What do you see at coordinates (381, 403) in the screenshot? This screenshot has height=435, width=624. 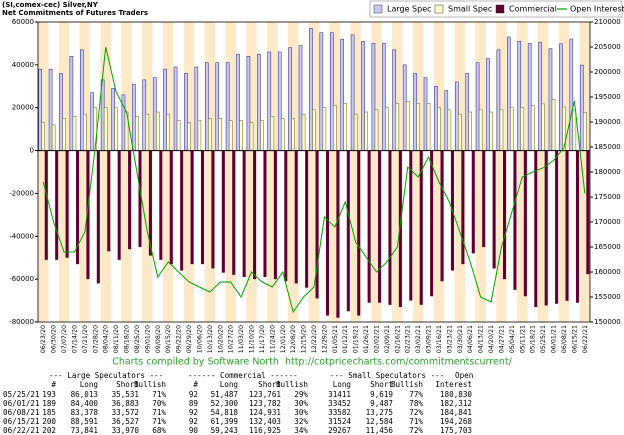 I see `table-cell: 9,487` at bounding box center [381, 403].